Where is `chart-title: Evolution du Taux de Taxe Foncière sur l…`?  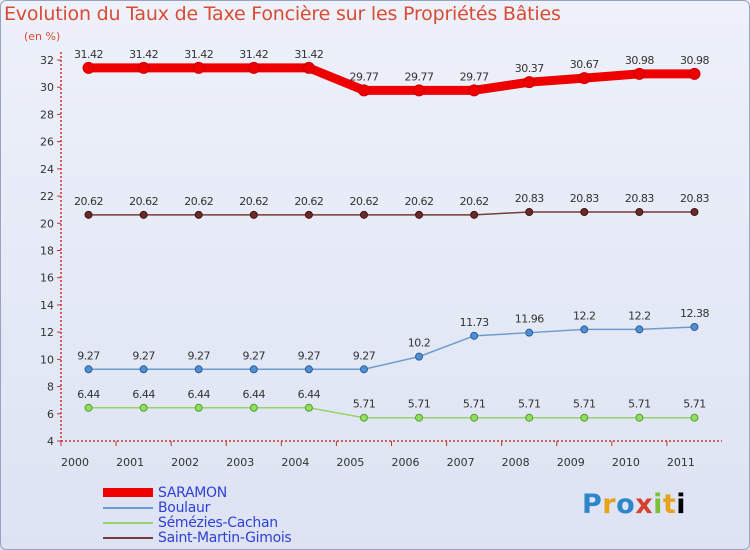
chart-title: Evolution du Taux de Taxe Foncière sur l… is located at coordinates (282, 14).